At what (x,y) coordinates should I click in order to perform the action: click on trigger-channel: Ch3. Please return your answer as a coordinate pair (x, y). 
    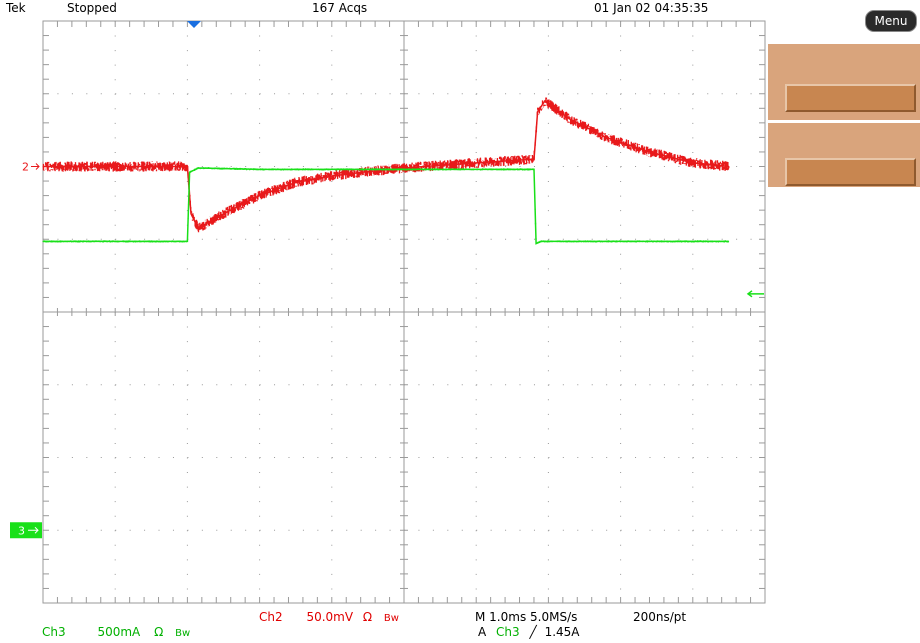
    Looking at the image, I should click on (508, 632).